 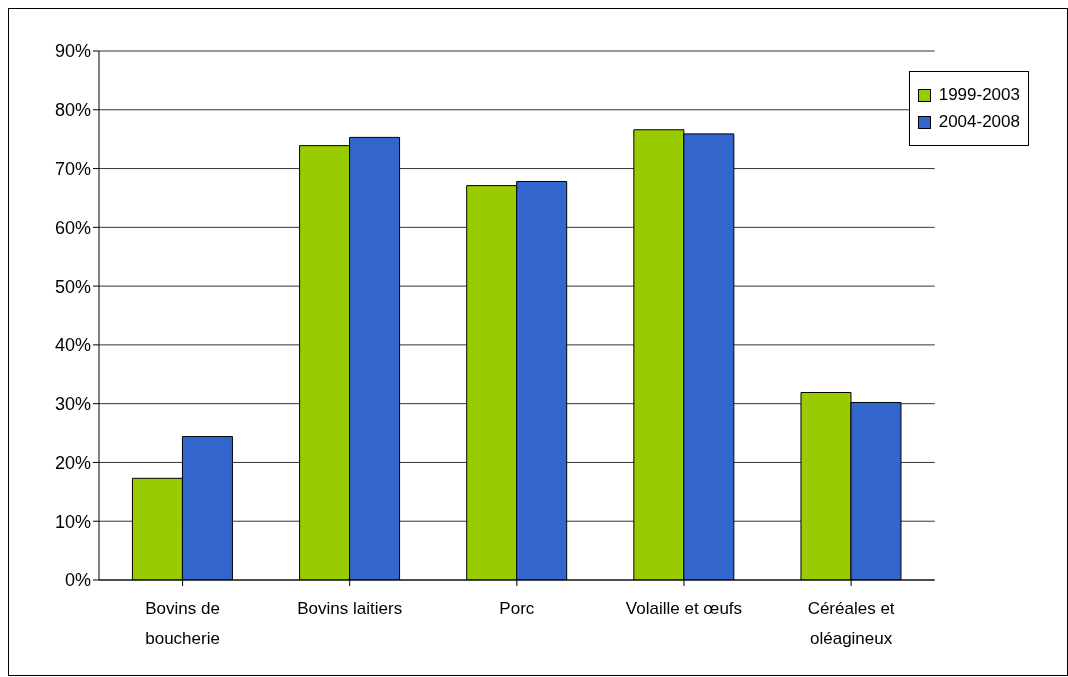 I want to click on y-tick-label: 70%, so click(x=72, y=168).